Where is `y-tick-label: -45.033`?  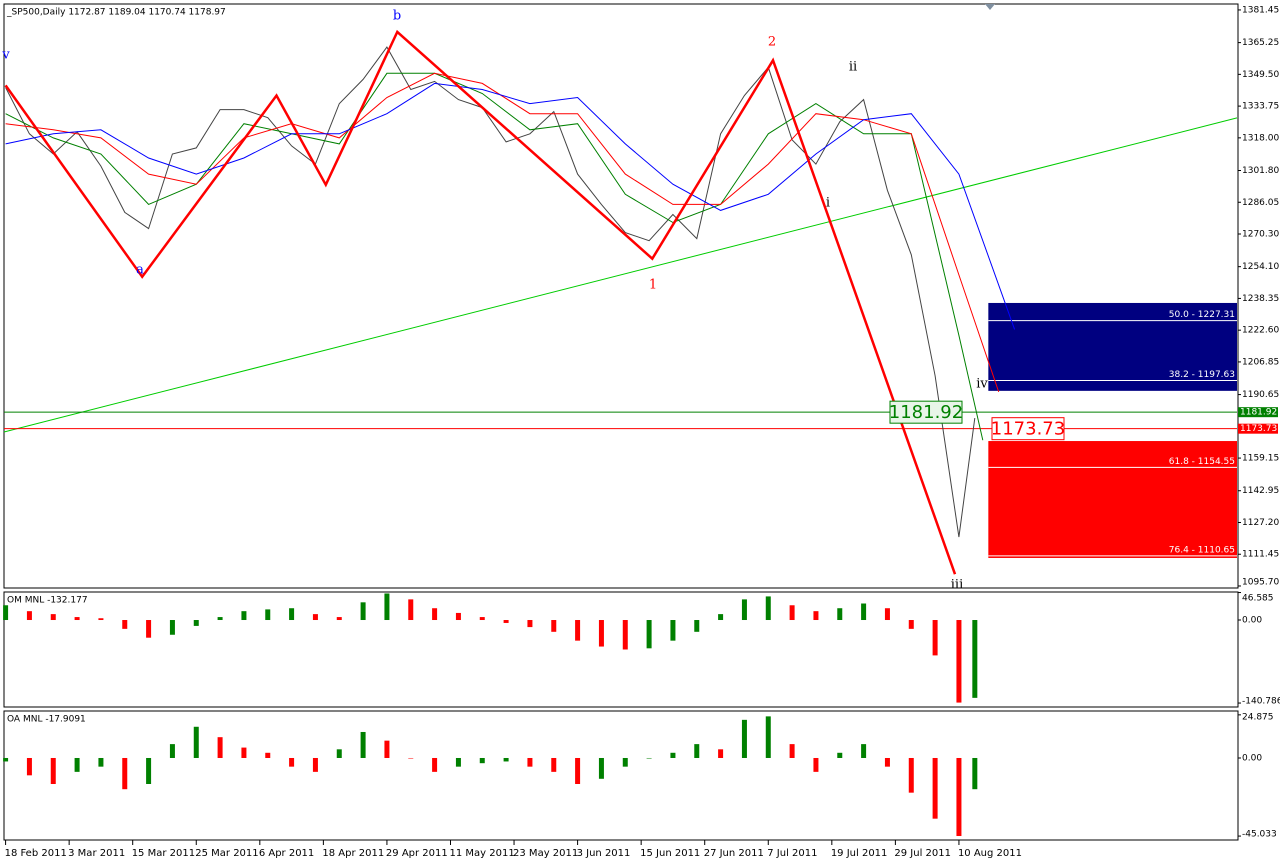 y-tick-label: -45.033 is located at coordinates (1259, 835).